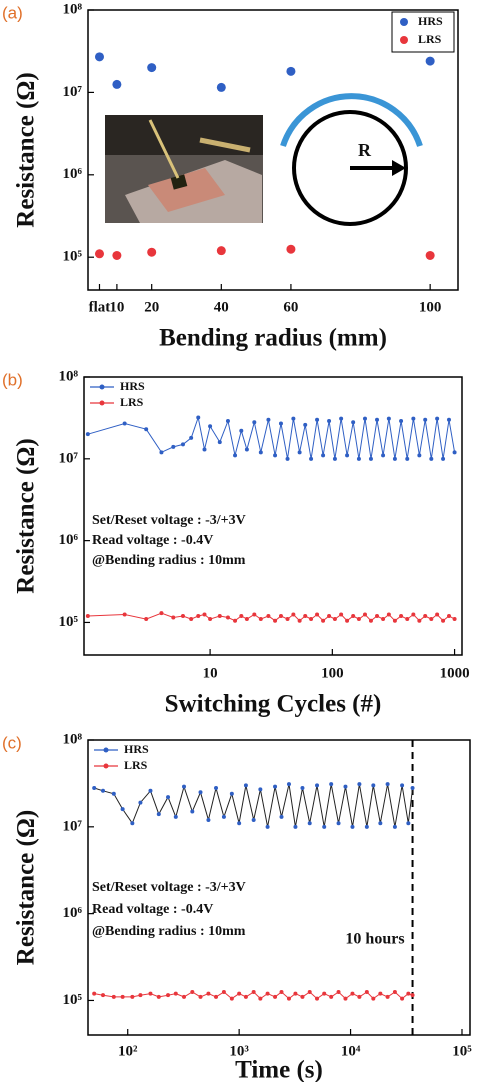 This screenshot has width=478, height=1082. I want to click on annotation: R, so click(365, 150).